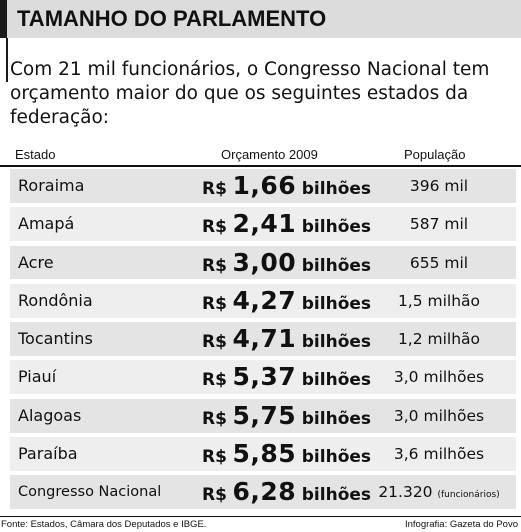 The width and height of the screenshot is (521, 532). Describe the element at coordinates (435, 154) in the screenshot. I see `column-header-populacao: População` at that location.